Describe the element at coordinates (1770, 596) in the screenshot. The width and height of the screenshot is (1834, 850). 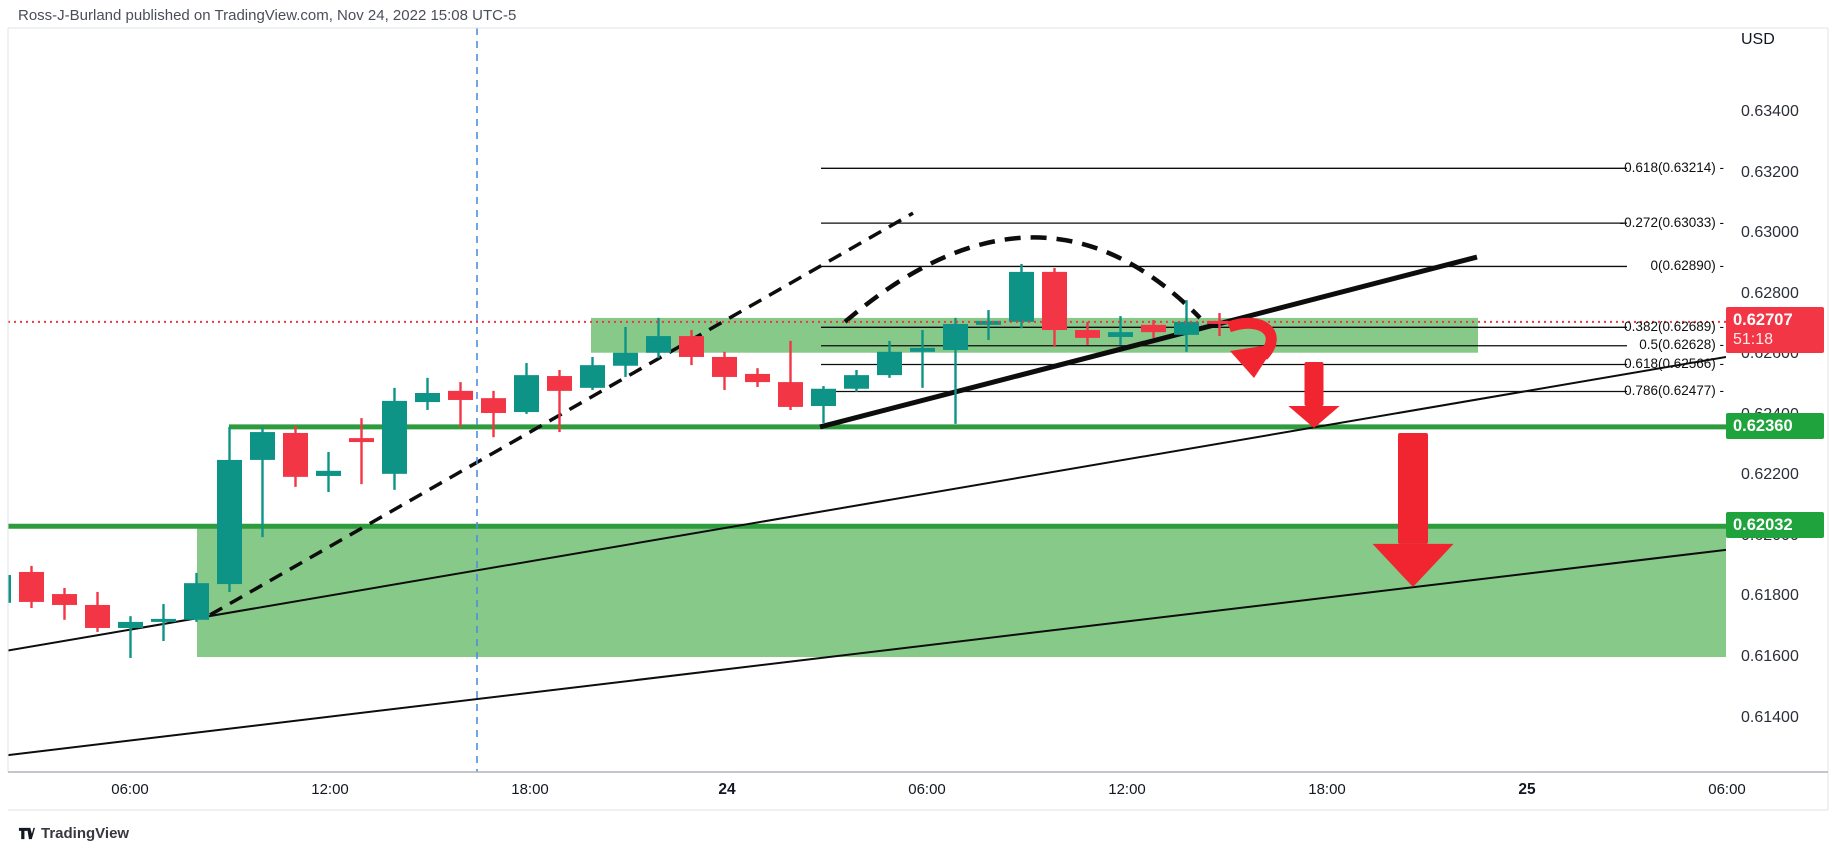
I see `price-tick: 0.61800` at that location.